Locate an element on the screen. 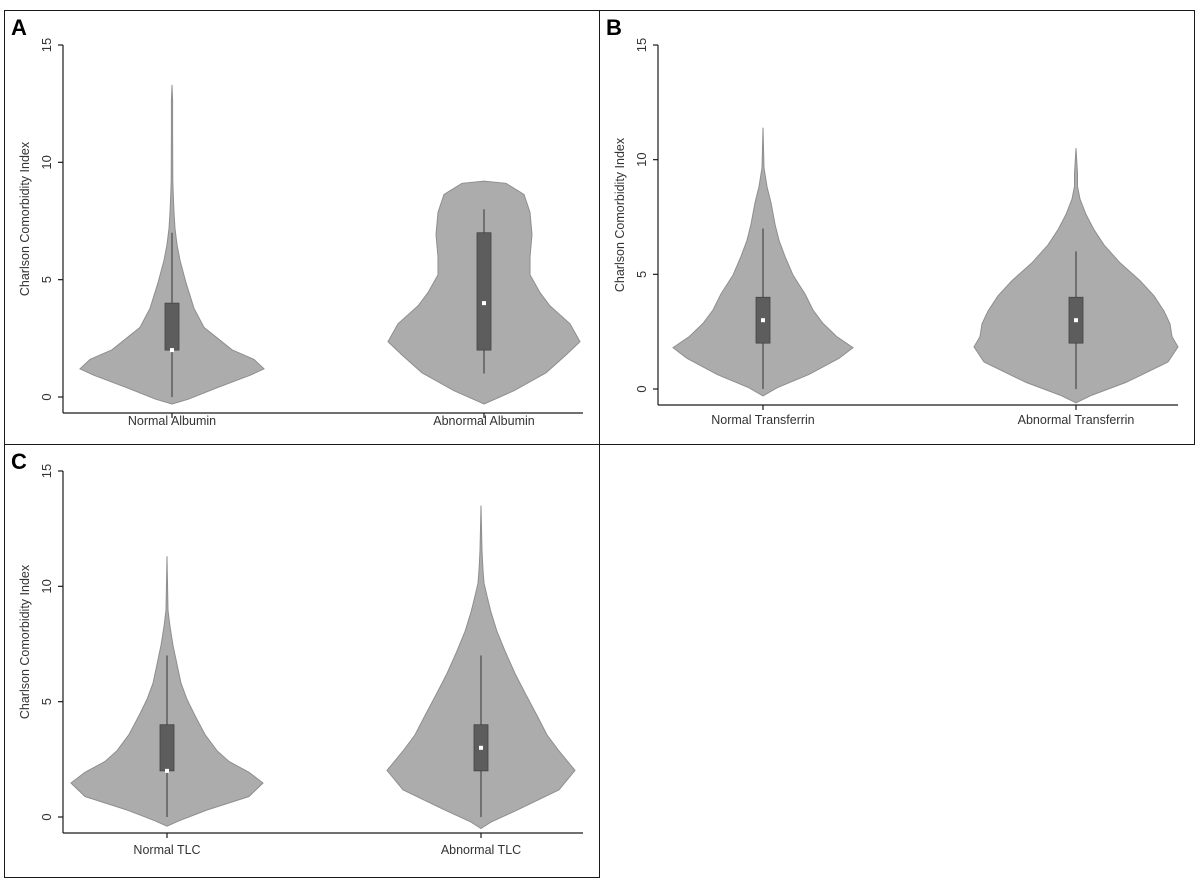 The image size is (1200, 882). category-label: Normal Albumin is located at coordinates (172, 421).